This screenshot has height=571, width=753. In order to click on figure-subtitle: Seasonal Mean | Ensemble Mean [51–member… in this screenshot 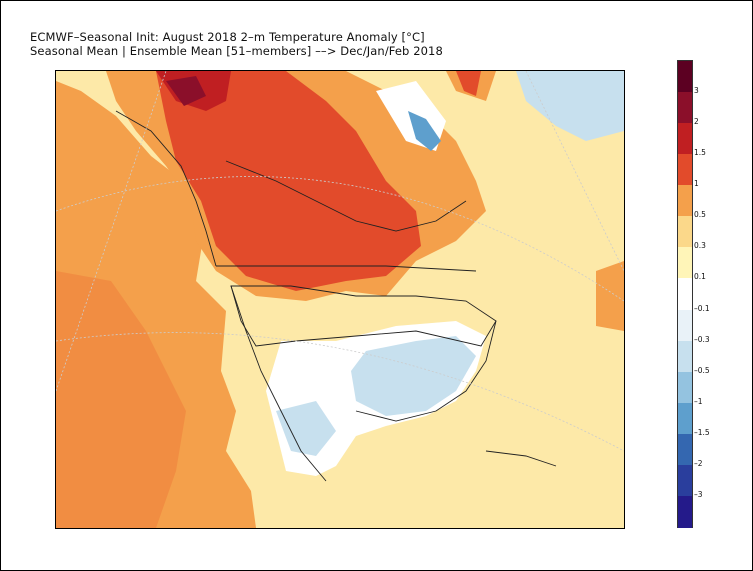, I will do `click(236, 51)`.